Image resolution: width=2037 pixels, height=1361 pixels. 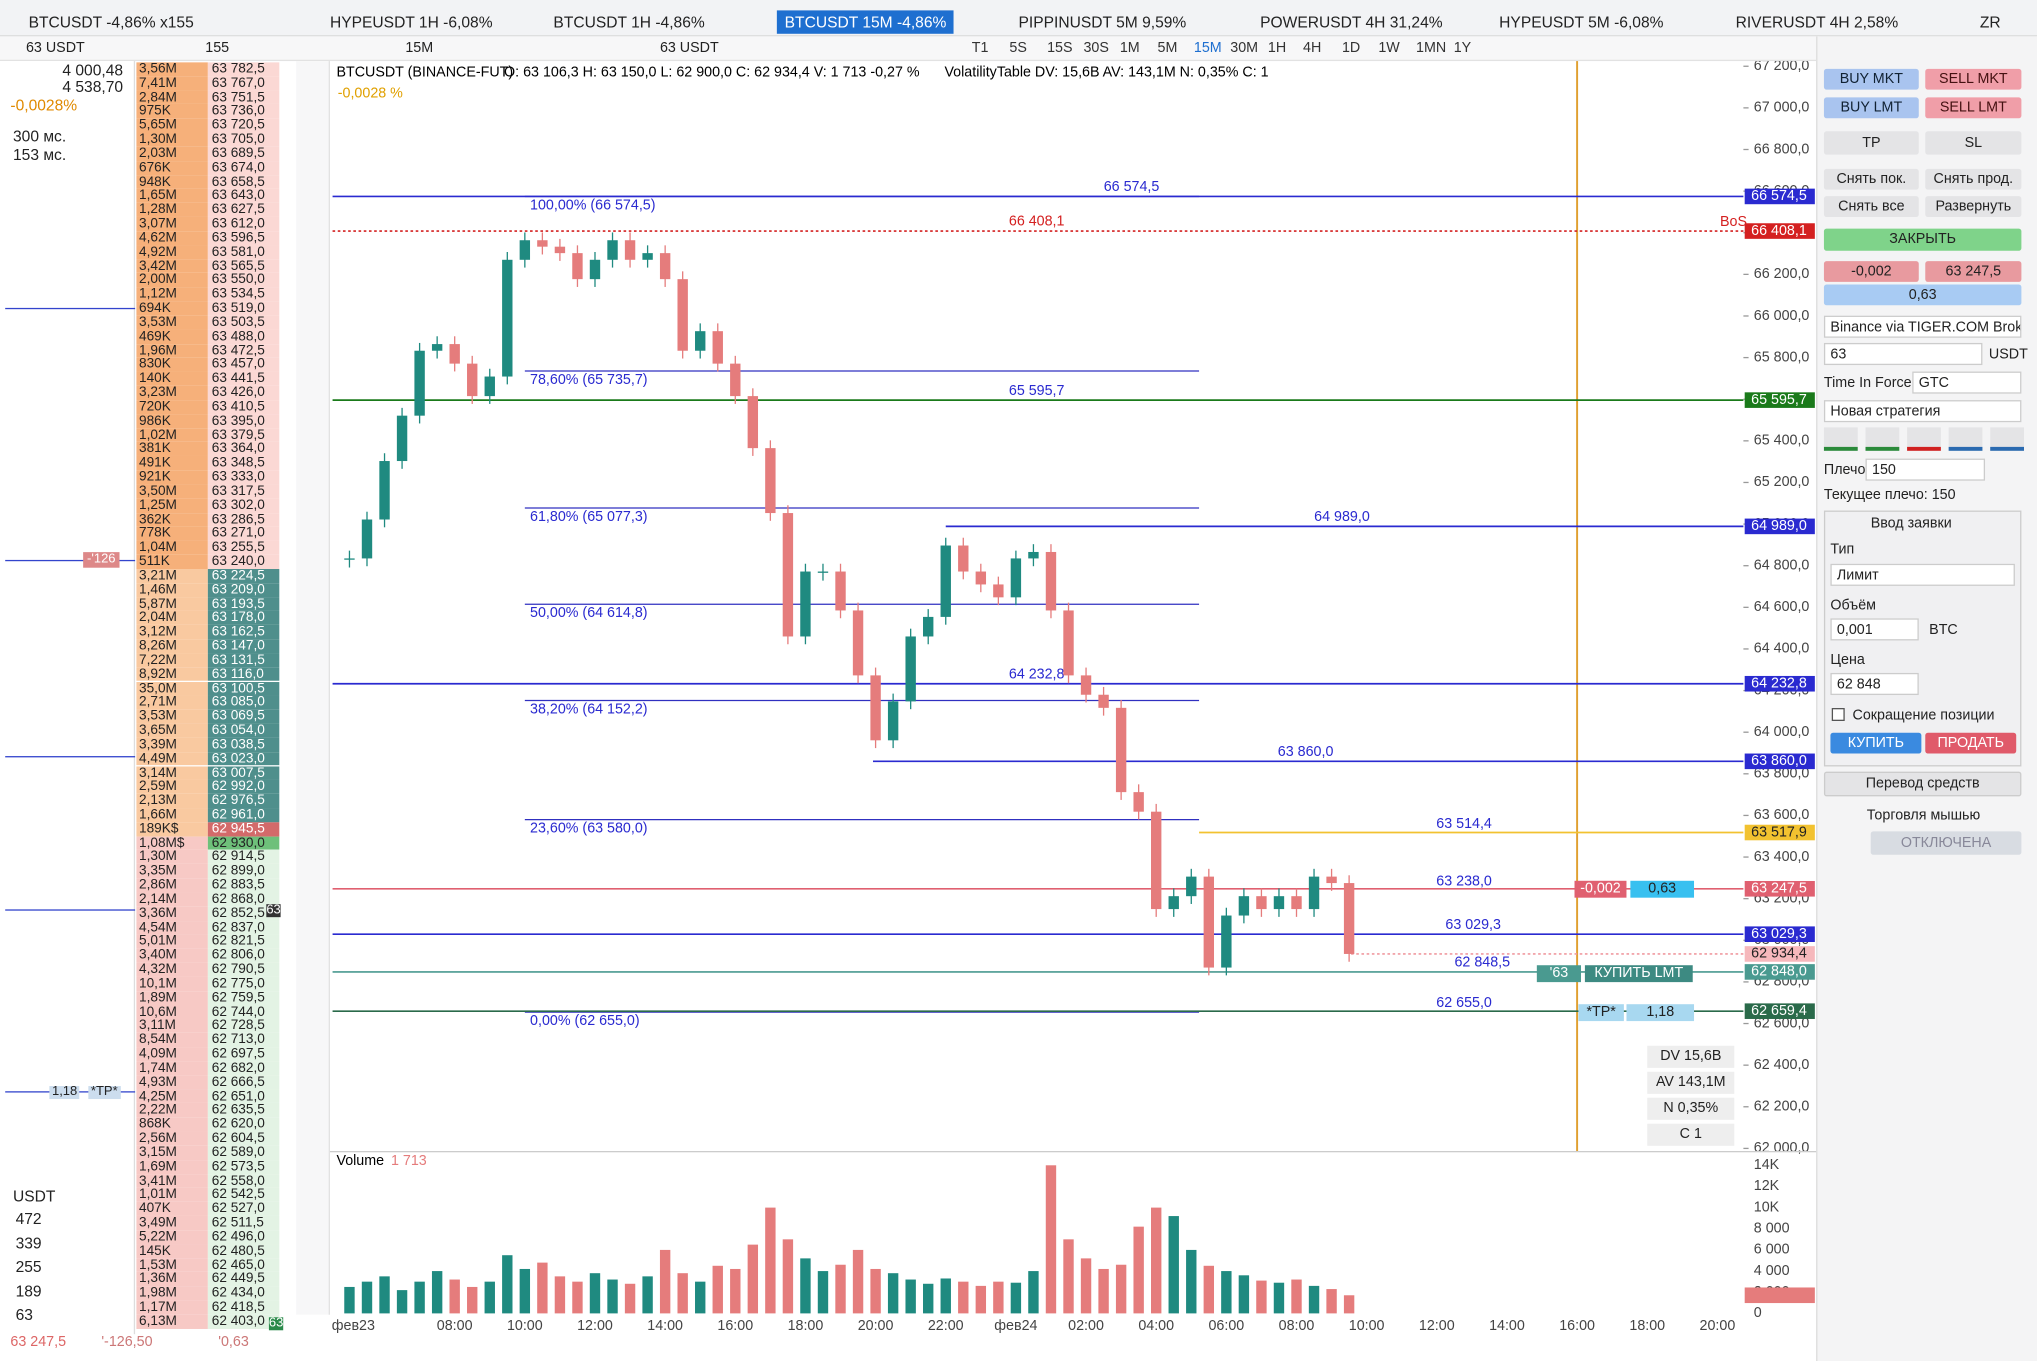 What do you see at coordinates (1351, 48) in the screenshot?
I see `timeframe-button: 1D` at bounding box center [1351, 48].